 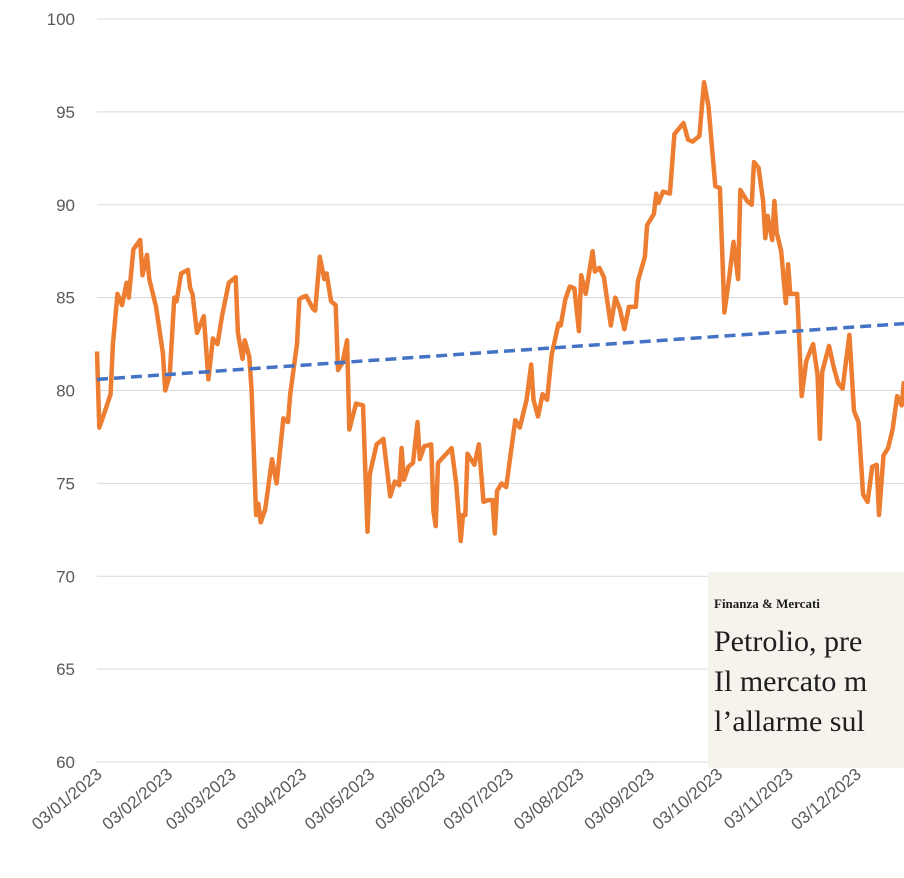 What do you see at coordinates (767, 603) in the screenshot?
I see `clipping-section: Finanza & Mercati` at bounding box center [767, 603].